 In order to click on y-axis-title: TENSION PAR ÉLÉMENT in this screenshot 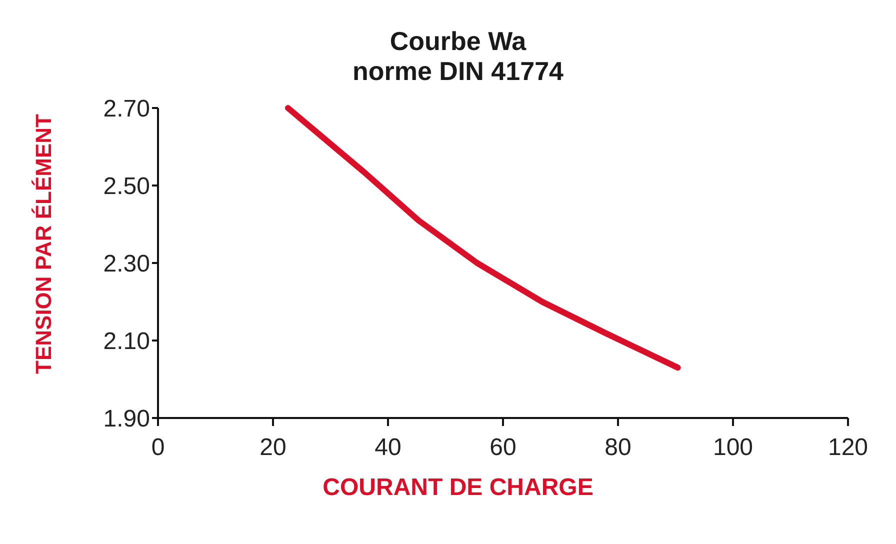, I will do `click(44, 244)`.